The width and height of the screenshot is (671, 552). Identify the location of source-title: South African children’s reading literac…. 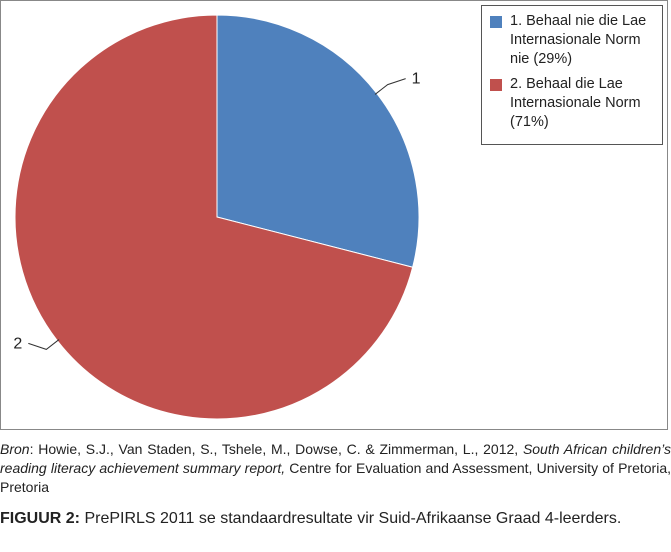
(335, 458).